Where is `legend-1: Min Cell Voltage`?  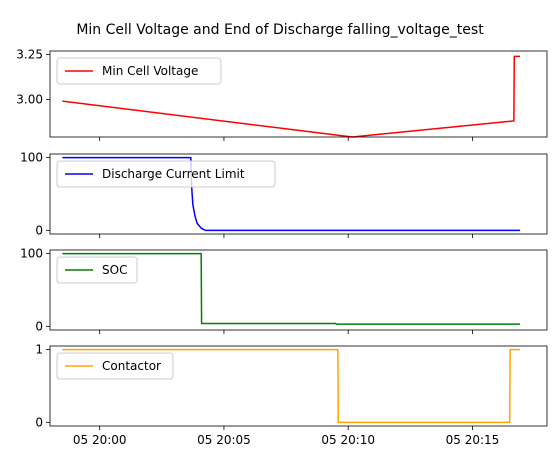
legend-1: Min Cell Voltage is located at coordinates (139, 71).